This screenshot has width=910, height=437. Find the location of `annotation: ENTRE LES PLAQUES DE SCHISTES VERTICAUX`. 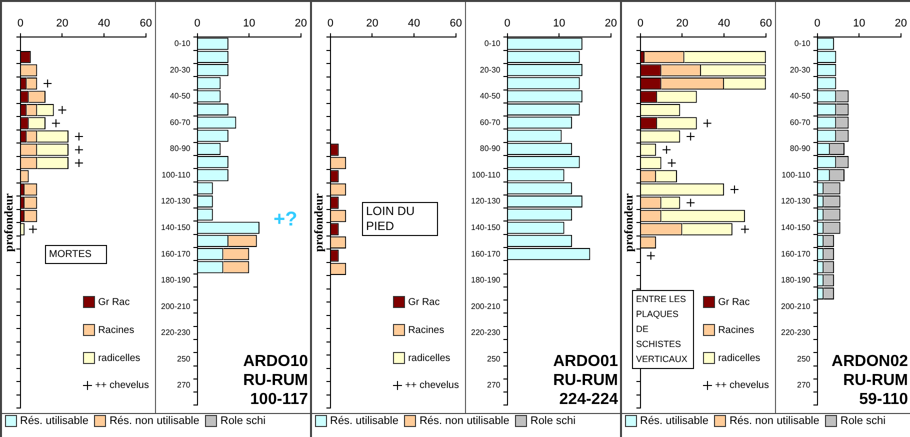

annotation: ENTRE LES PLAQUES DE SCHISTES VERTICAUX is located at coordinates (663, 329).